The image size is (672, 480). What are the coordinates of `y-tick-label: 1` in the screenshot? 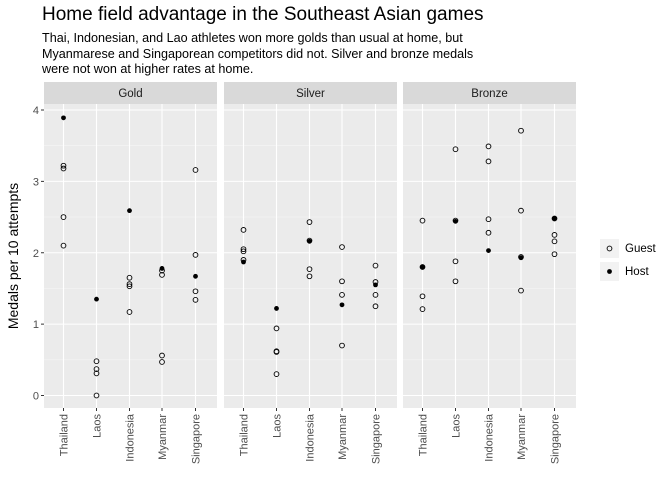 It's located at (36, 325).